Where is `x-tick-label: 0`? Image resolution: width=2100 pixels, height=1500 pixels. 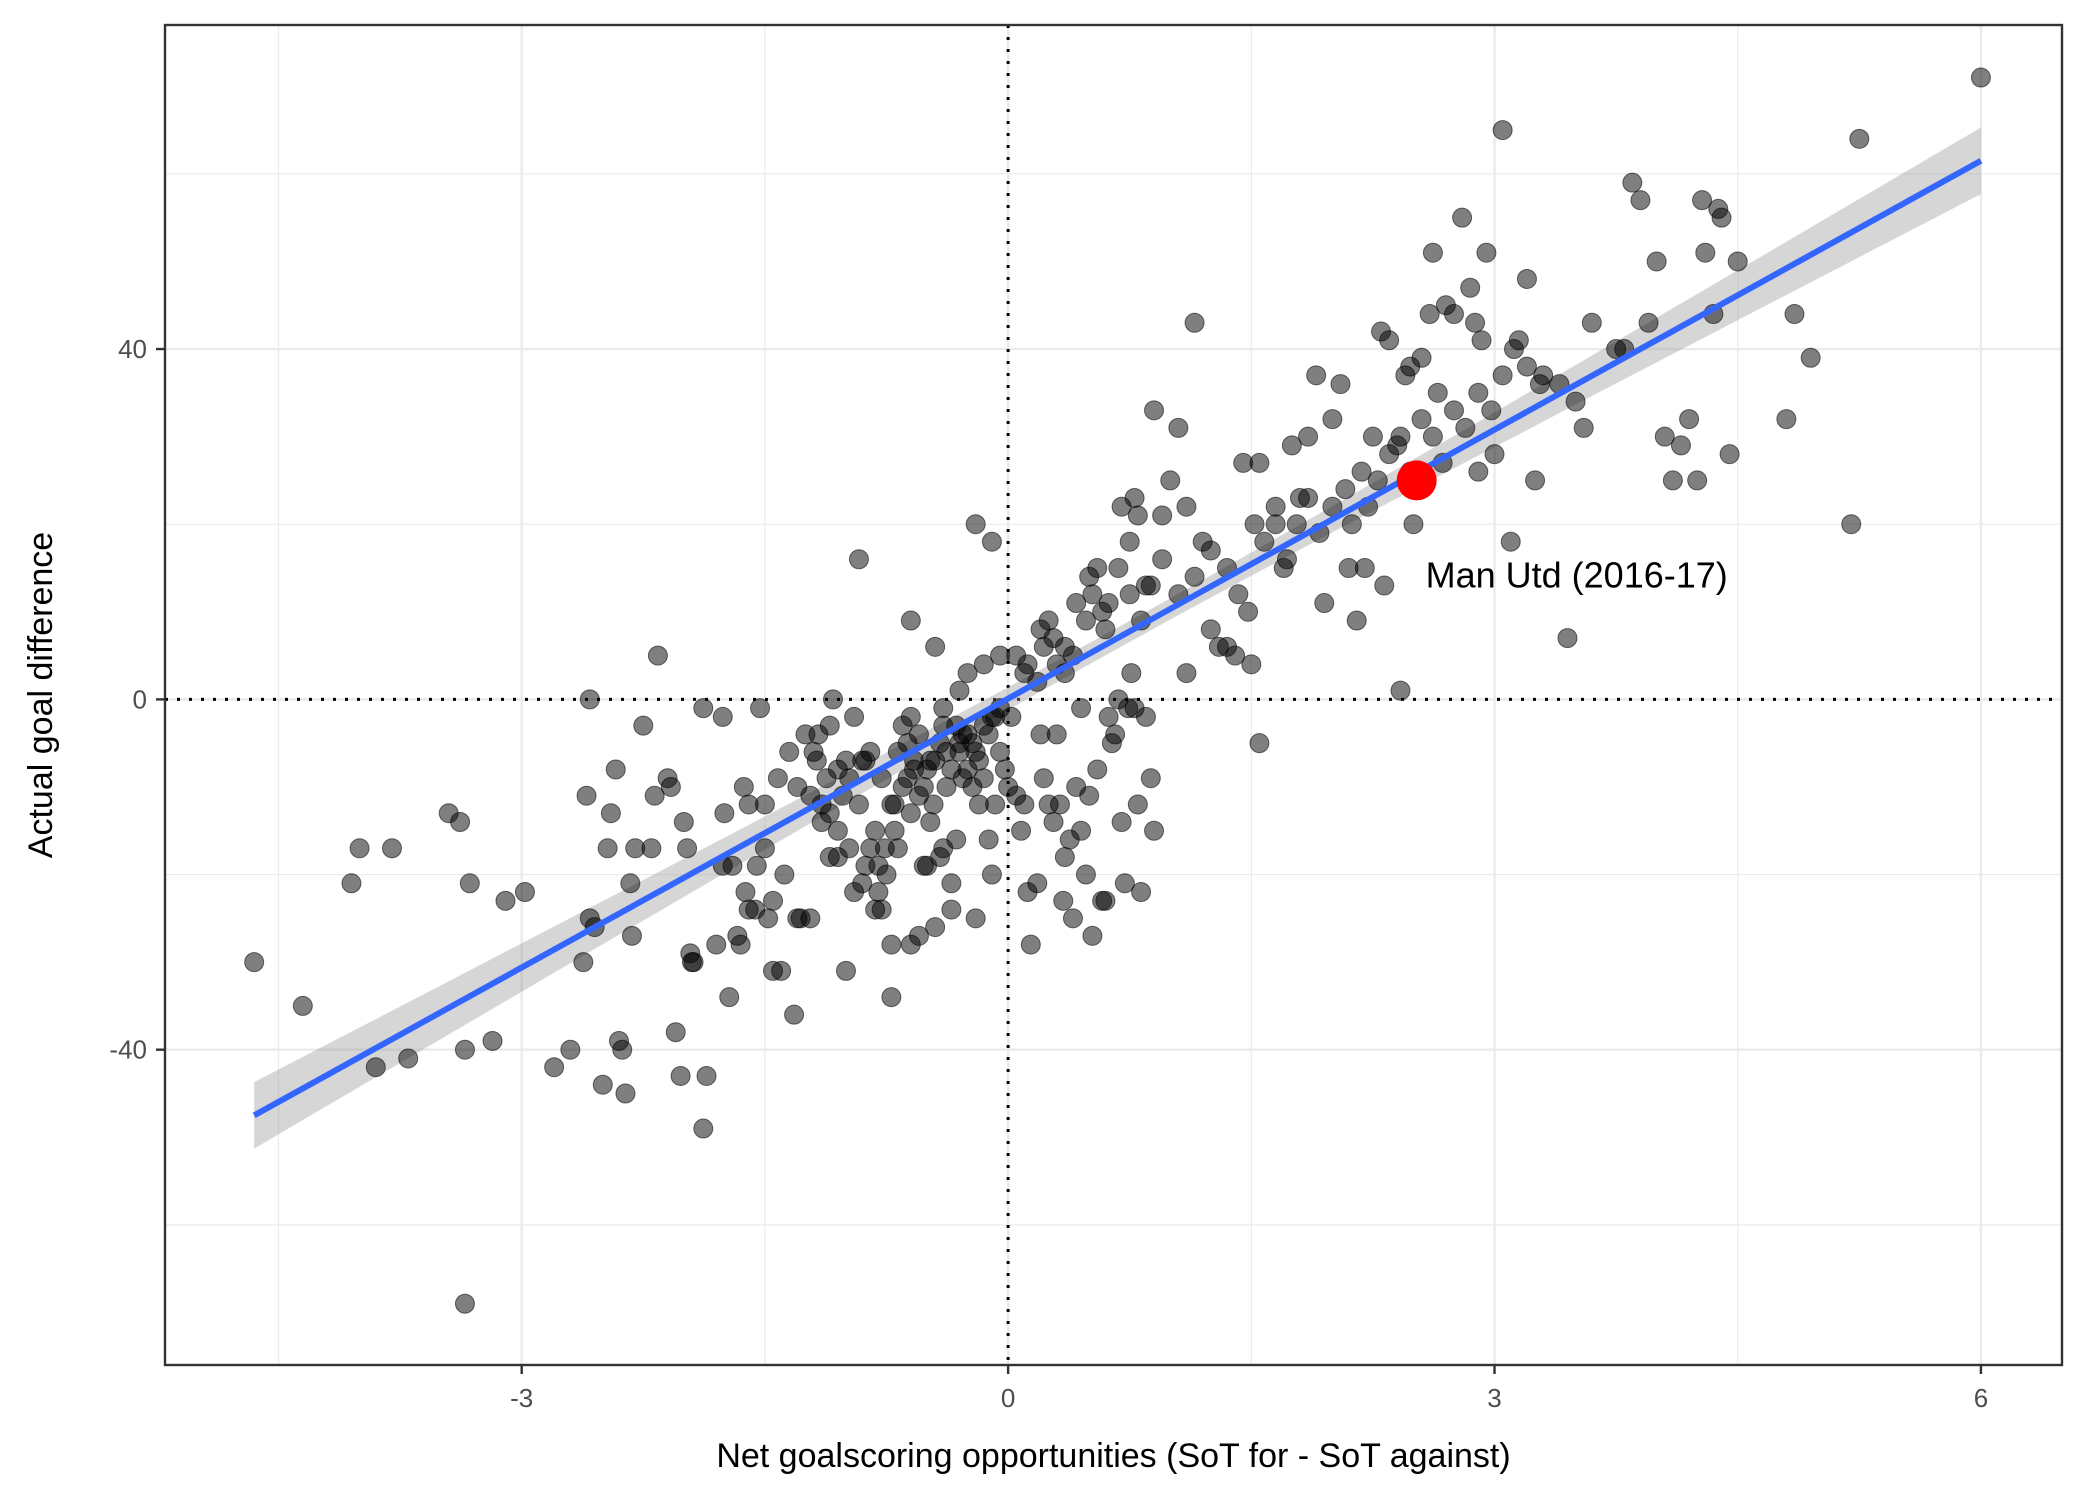
x-tick-label: 0 is located at coordinates (1008, 1398).